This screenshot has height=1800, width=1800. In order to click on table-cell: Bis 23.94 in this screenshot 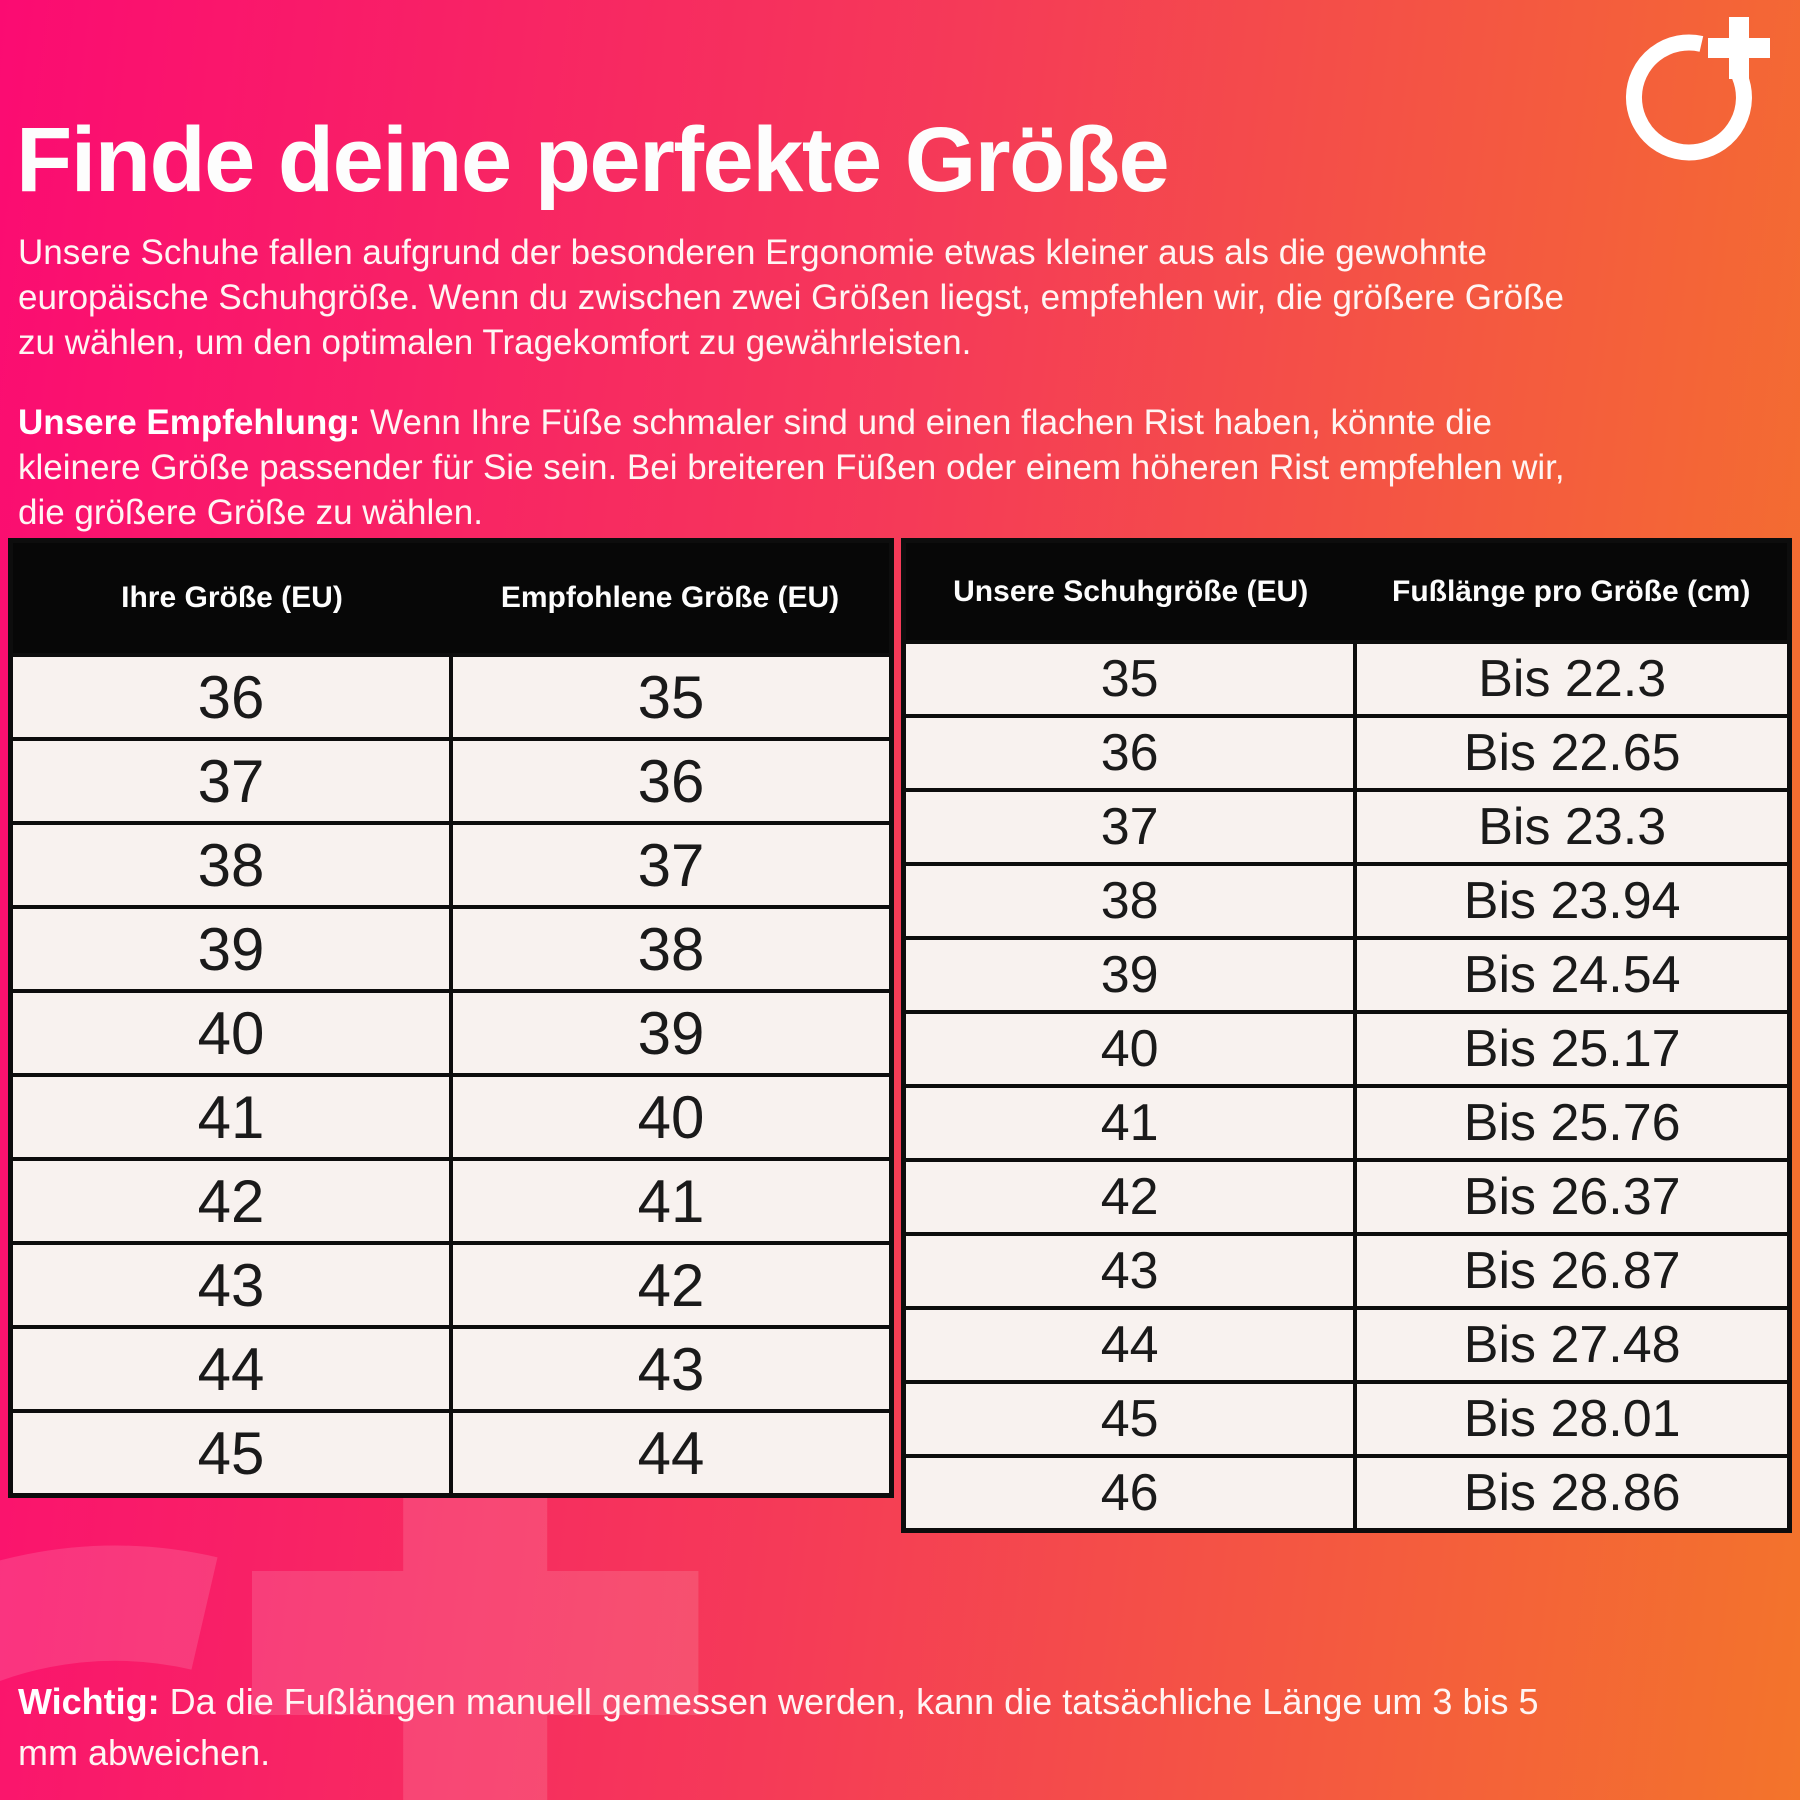, I will do `click(1572, 901)`.